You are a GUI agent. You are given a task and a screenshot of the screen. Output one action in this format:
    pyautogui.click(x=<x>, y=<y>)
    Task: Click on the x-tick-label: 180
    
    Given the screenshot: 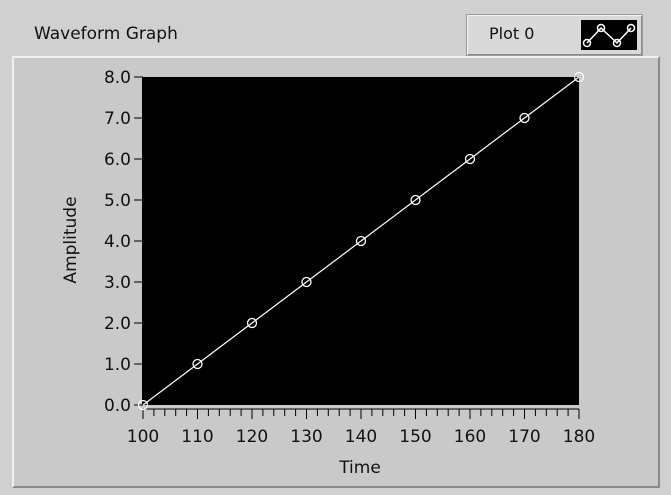 What is the action you would take?
    pyautogui.click(x=579, y=437)
    